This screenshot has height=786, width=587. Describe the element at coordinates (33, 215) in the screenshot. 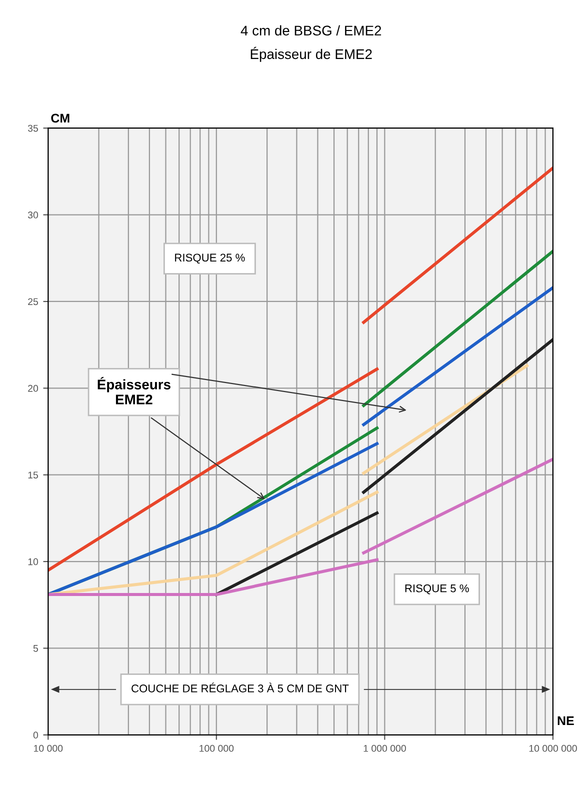

I see `y-tick-label: 30` at that location.